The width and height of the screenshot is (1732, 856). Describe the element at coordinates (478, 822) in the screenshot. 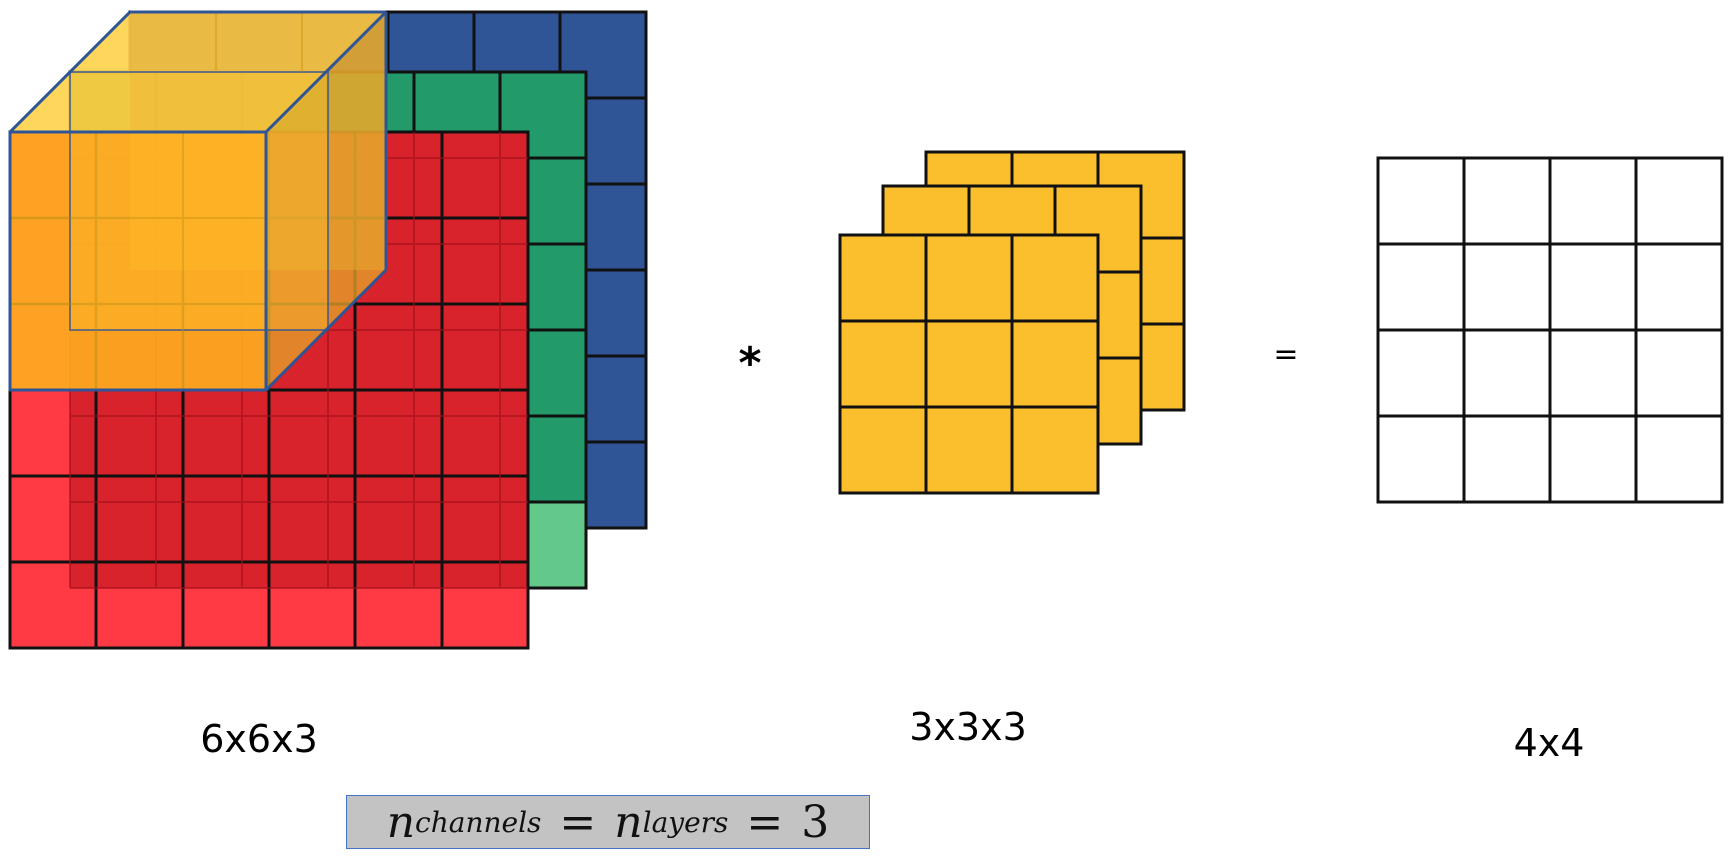

I see `formula-sub-channels: channels` at that location.